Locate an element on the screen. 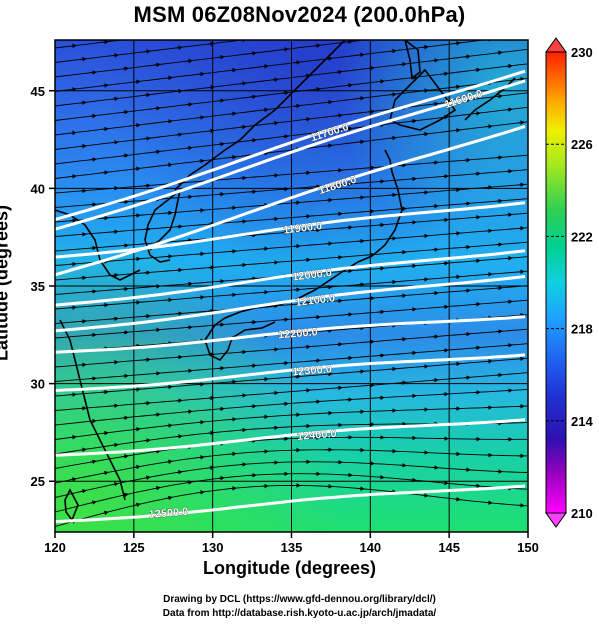 The image size is (599, 625). contour-label: 12000.0 is located at coordinates (312, 275).